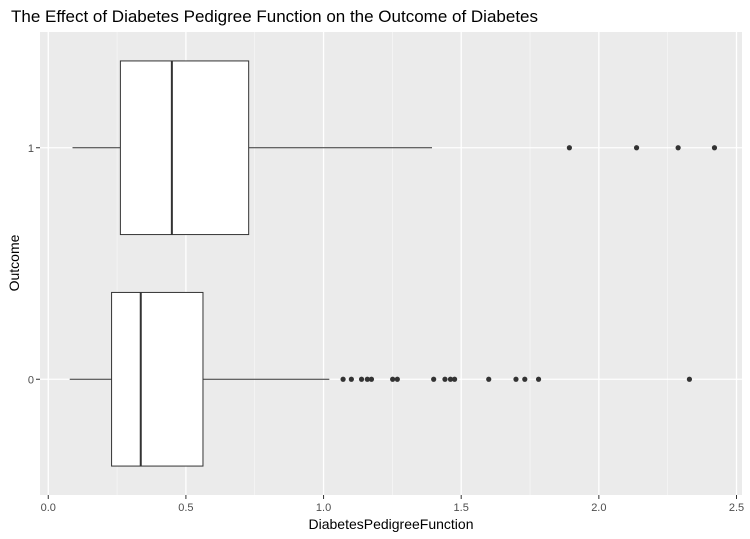 The image size is (750, 539). I want to click on y-axis: 01, so click(34, 264).